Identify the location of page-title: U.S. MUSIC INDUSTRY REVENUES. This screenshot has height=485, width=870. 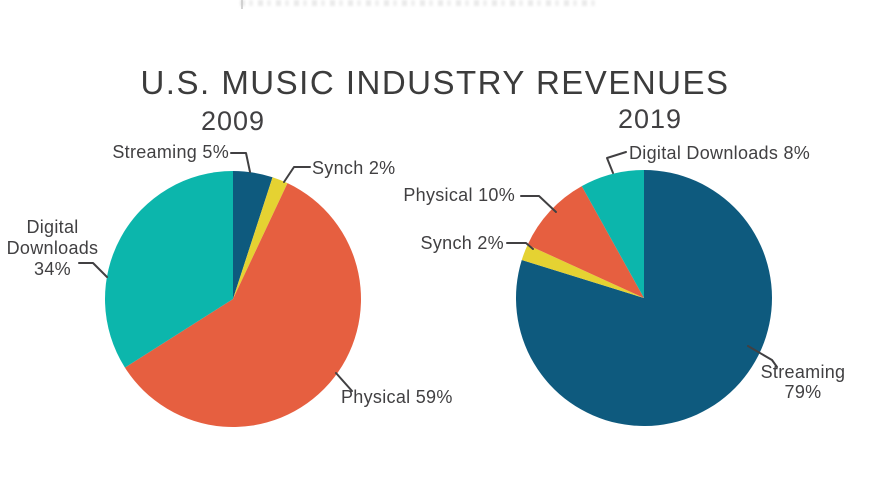
(435, 83).